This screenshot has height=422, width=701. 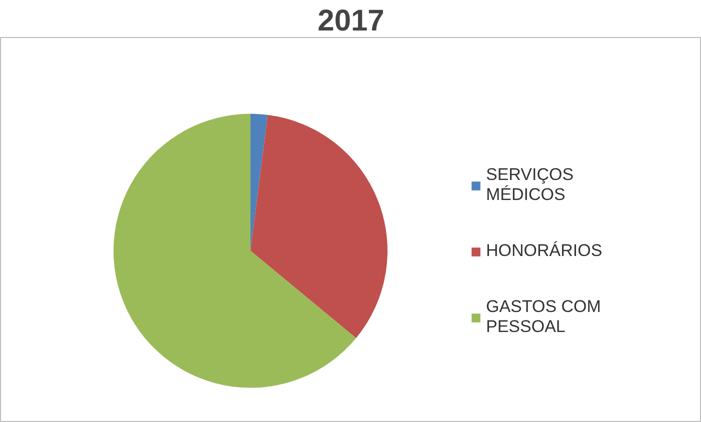 What do you see at coordinates (351, 21) in the screenshot?
I see `chart-title: 2017` at bounding box center [351, 21].